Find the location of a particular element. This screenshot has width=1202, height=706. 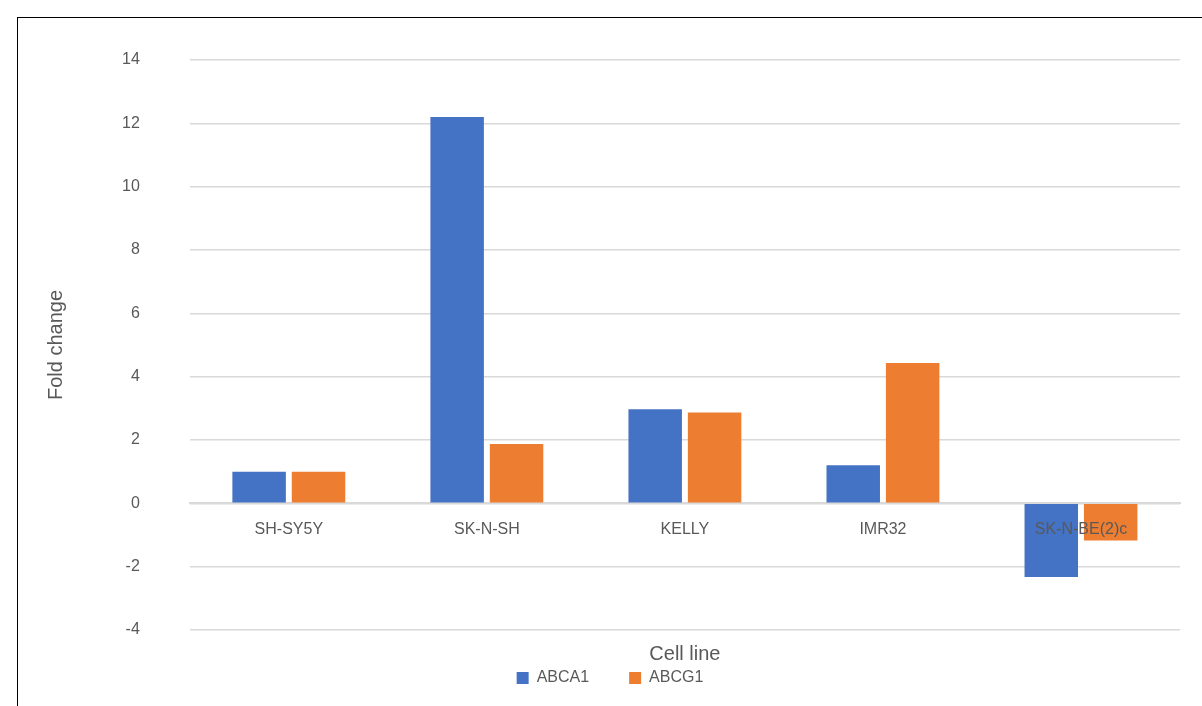

x-tick-label: IMR32 is located at coordinates (883, 528).